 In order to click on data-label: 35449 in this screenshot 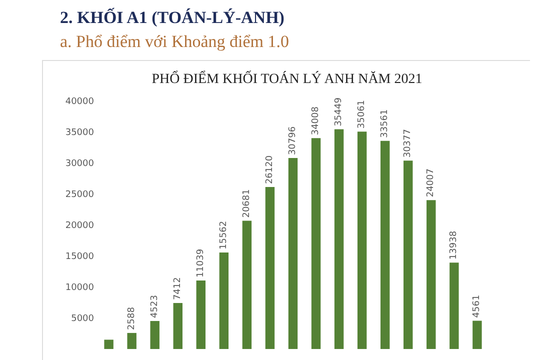, I will do `click(339, 111)`.